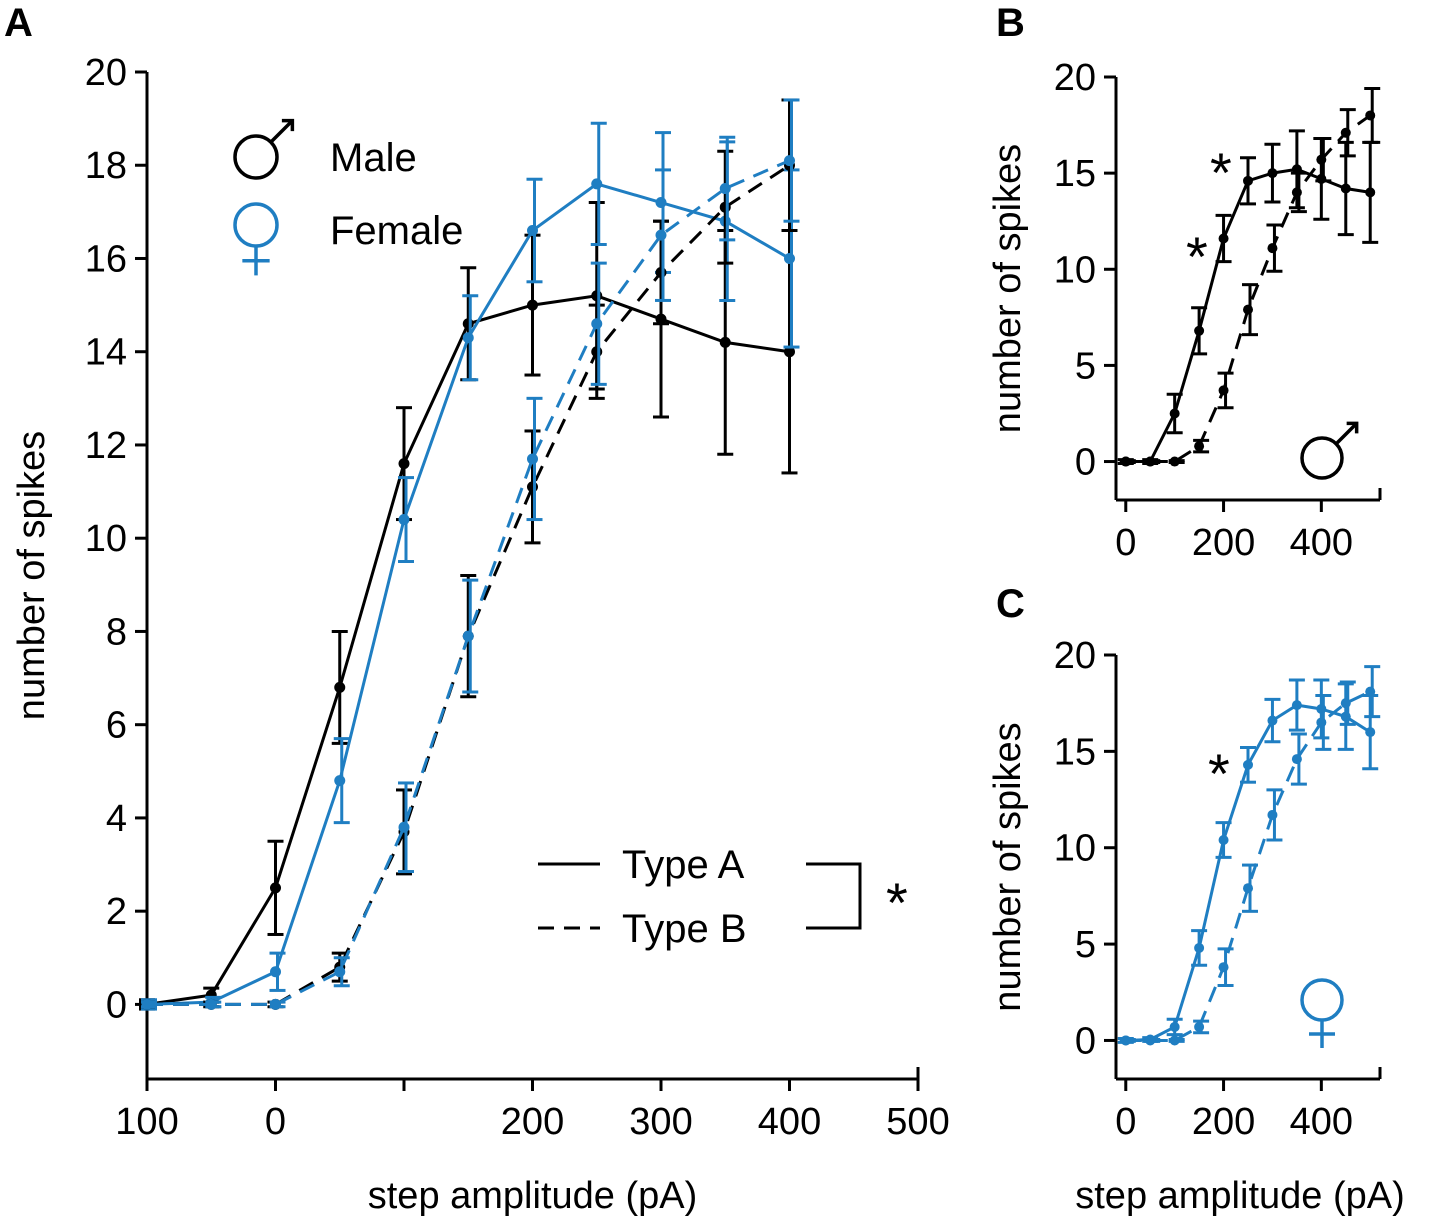 This screenshot has width=1447, height=1223. Describe the element at coordinates (1010, 604) in the screenshot. I see `panel-letter-c: C` at that location.